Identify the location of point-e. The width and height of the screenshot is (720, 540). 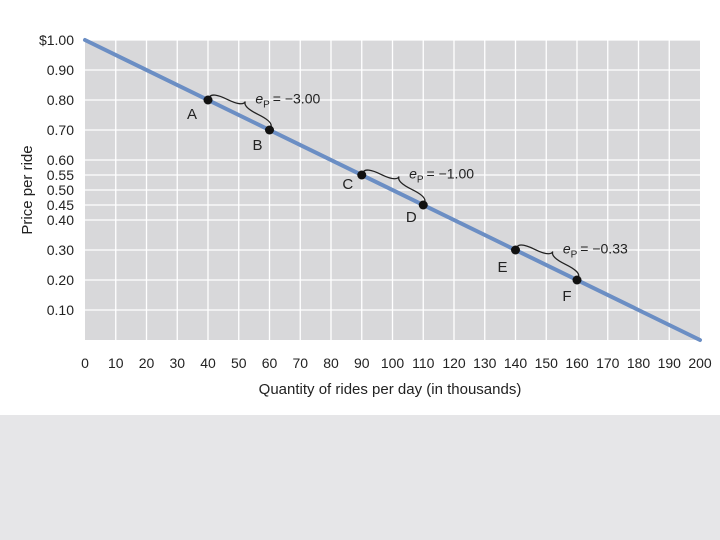
(515, 250).